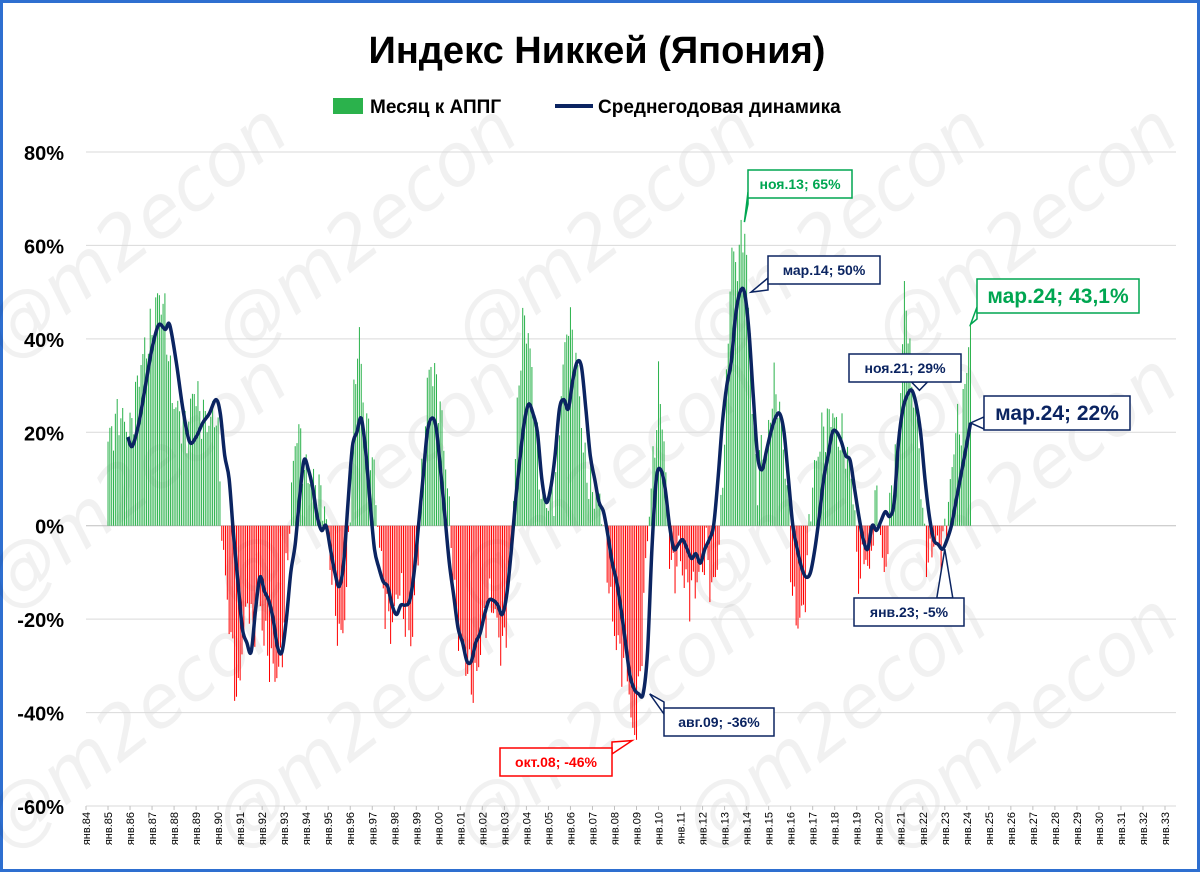  I want to click on y-tick-label: -20%, so click(40, 621).